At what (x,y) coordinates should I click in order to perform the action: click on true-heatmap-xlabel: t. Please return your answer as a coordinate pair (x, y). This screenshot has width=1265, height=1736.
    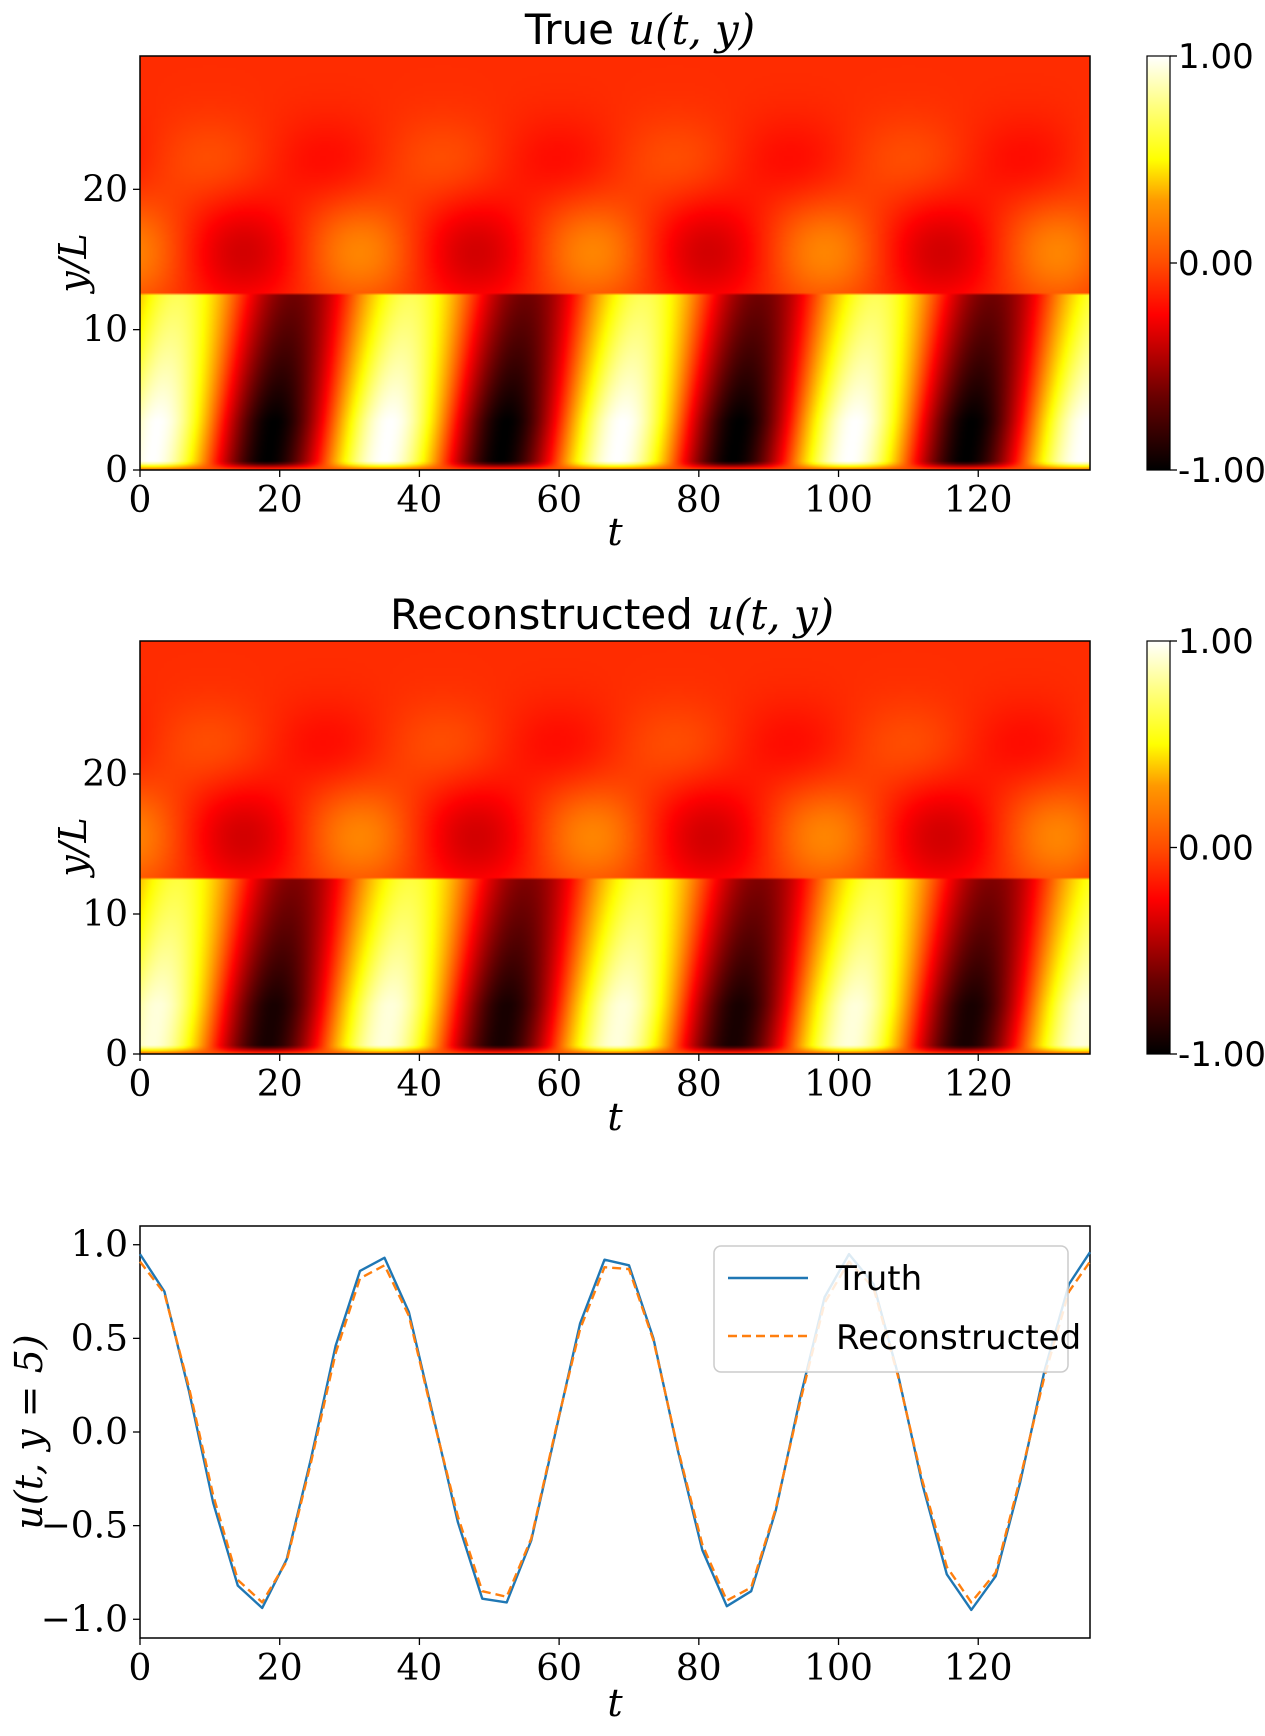
    Looking at the image, I should click on (615, 532).